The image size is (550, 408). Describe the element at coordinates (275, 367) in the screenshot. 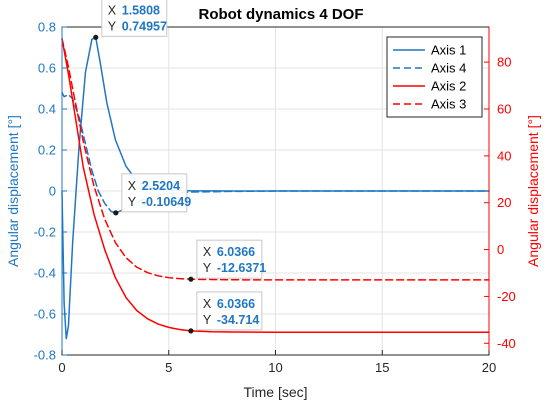

I see `x-tick-label: 10` at that location.